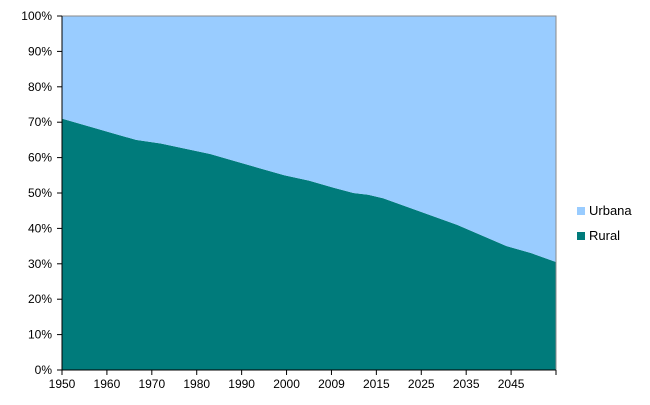  What do you see at coordinates (40, 51) in the screenshot?
I see `y-tick-label: 90%` at bounding box center [40, 51].